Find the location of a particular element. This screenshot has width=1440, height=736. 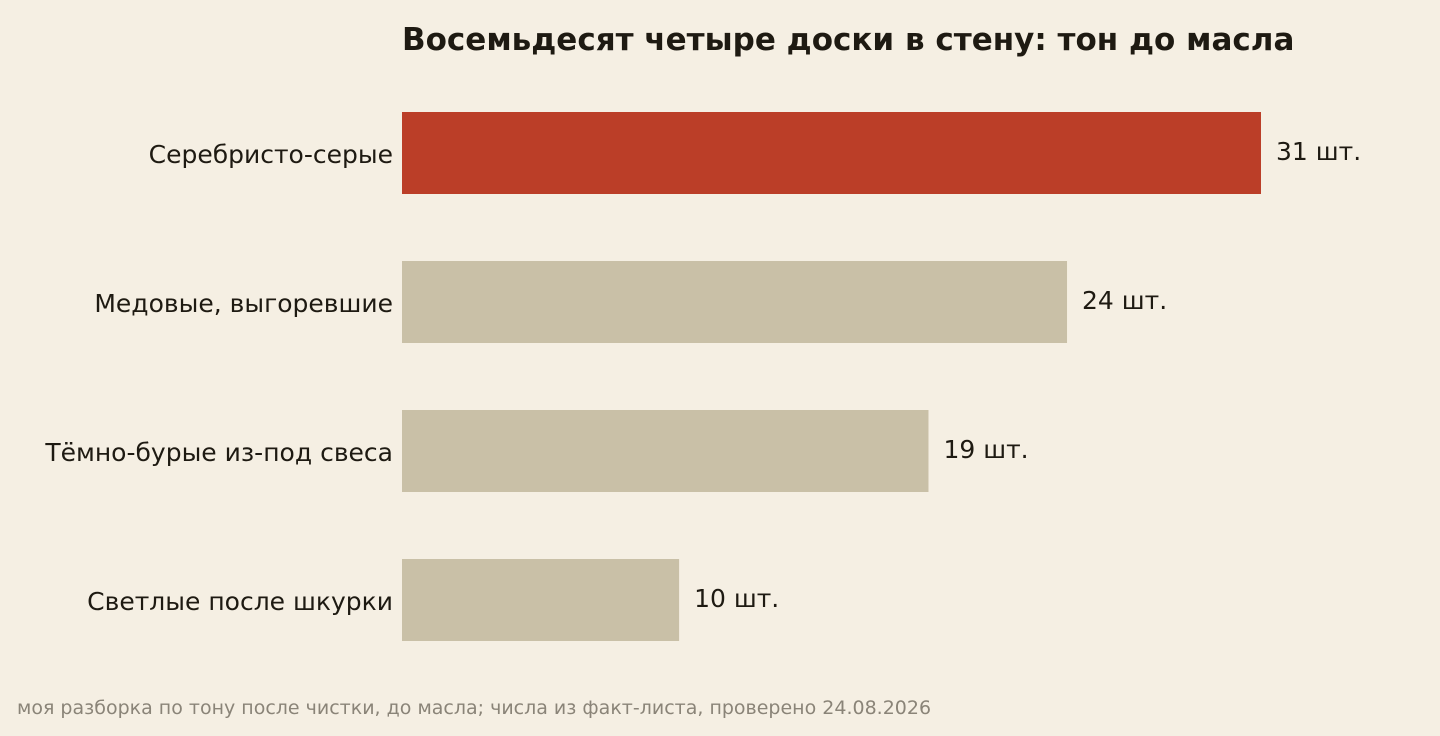

category-label-1: Серебристо-серые is located at coordinates (271, 154).